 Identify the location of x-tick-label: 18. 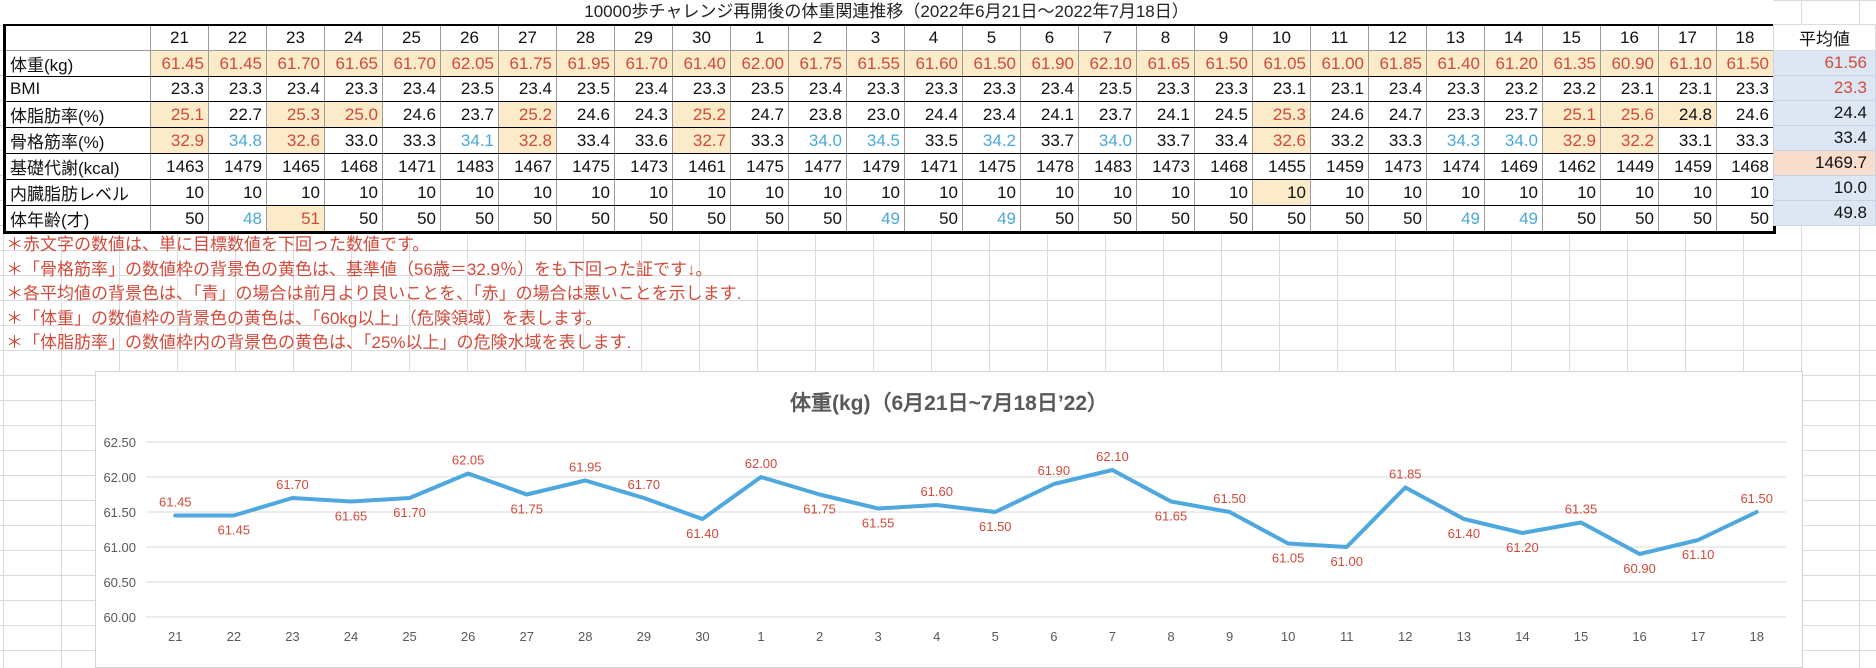
(1756, 636).